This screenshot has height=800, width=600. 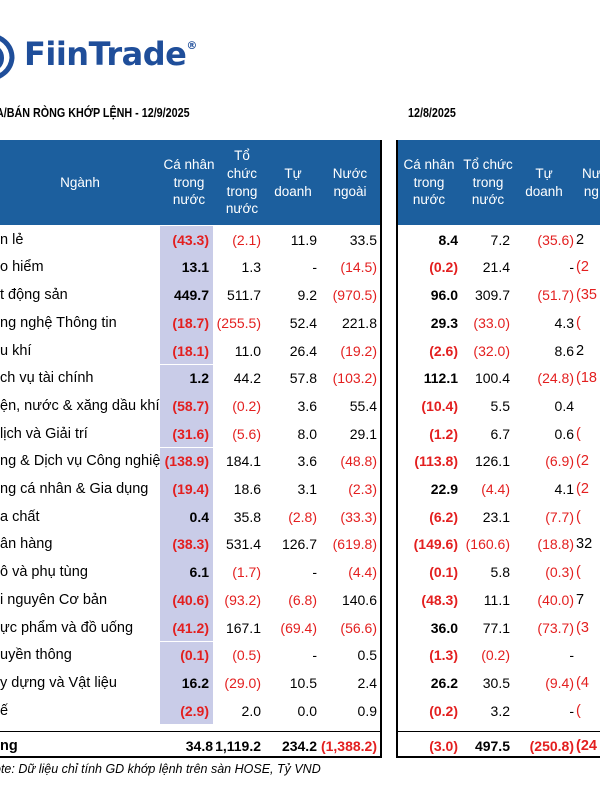 I want to click on sector-name: uyền thông, so click(x=36, y=655).